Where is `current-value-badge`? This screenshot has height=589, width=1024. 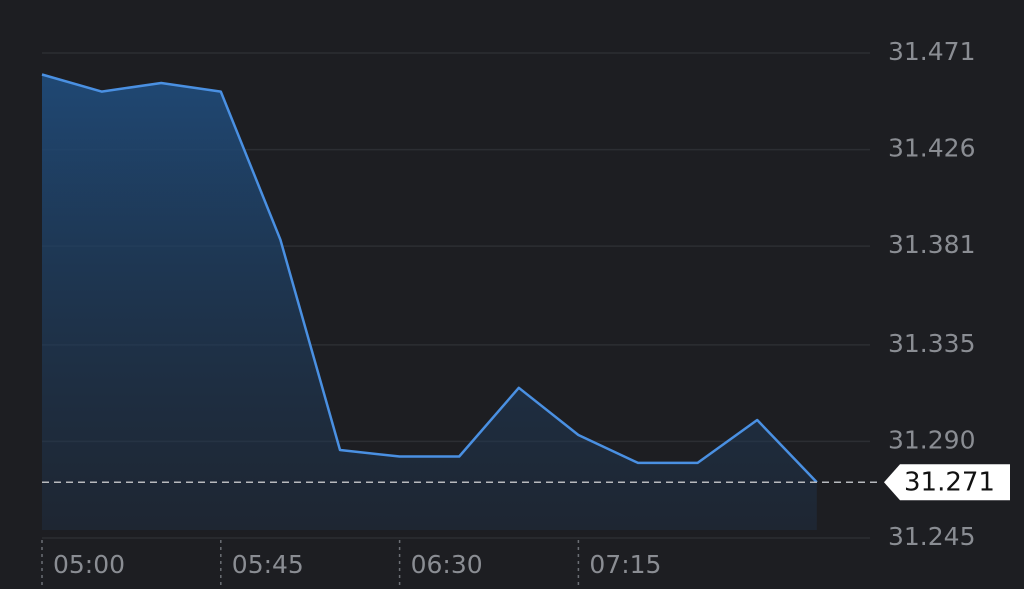 current-value-badge is located at coordinates (947, 482).